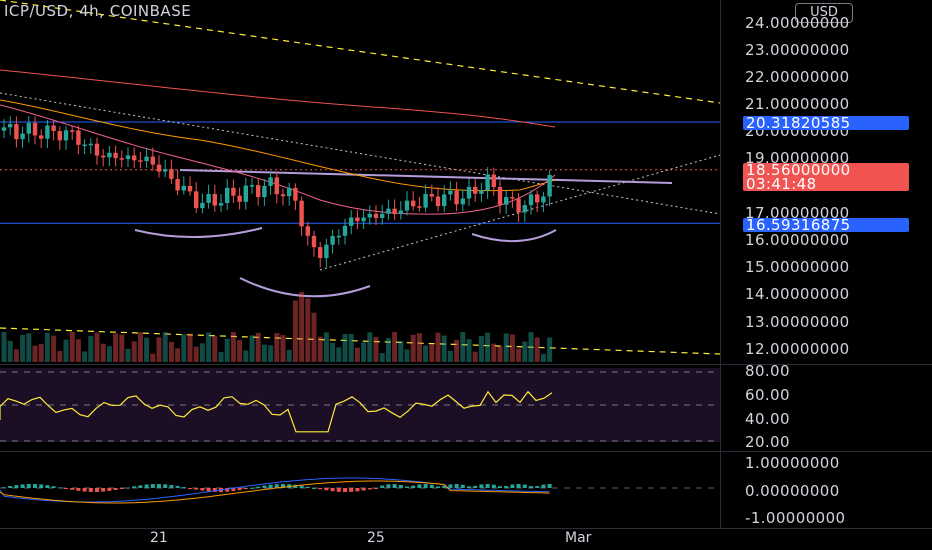  Describe the element at coordinates (797, 50) in the screenshot. I see `price-label: 23.00000000` at that location.